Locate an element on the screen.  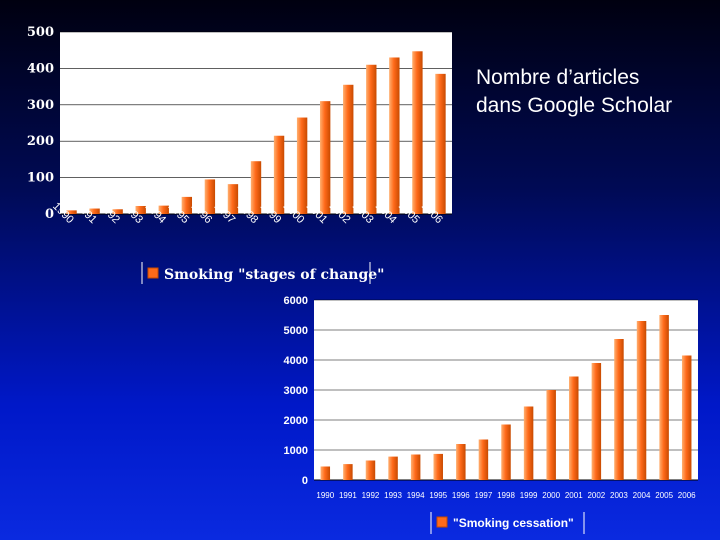
chart-1-bar-1990 is located at coordinates (71, 212).